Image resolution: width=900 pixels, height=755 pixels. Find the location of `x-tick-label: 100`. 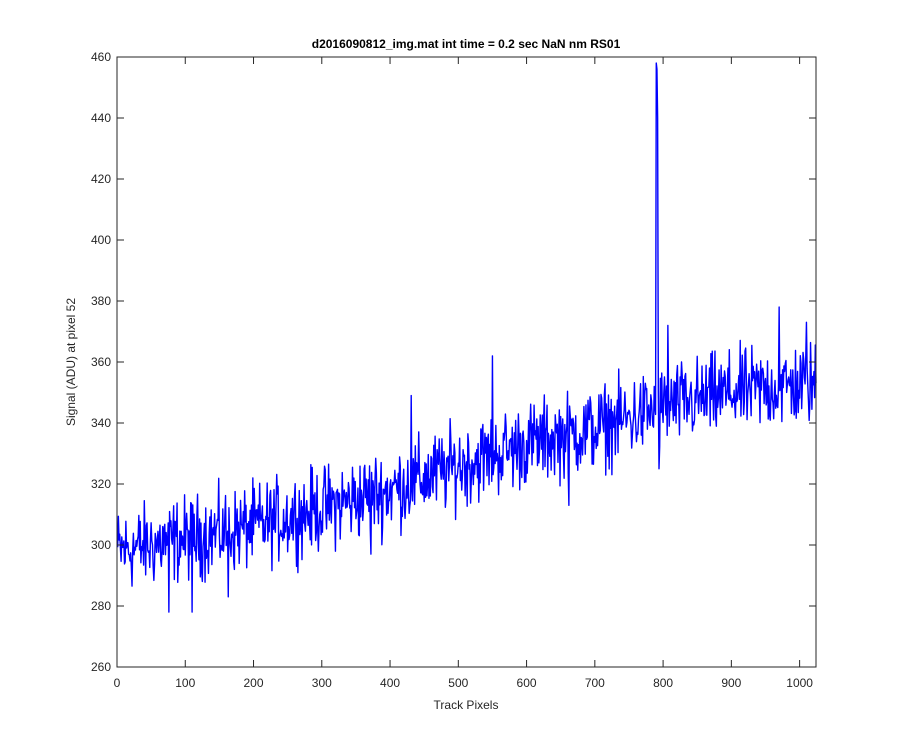

x-tick-label: 100 is located at coordinates (185, 683).